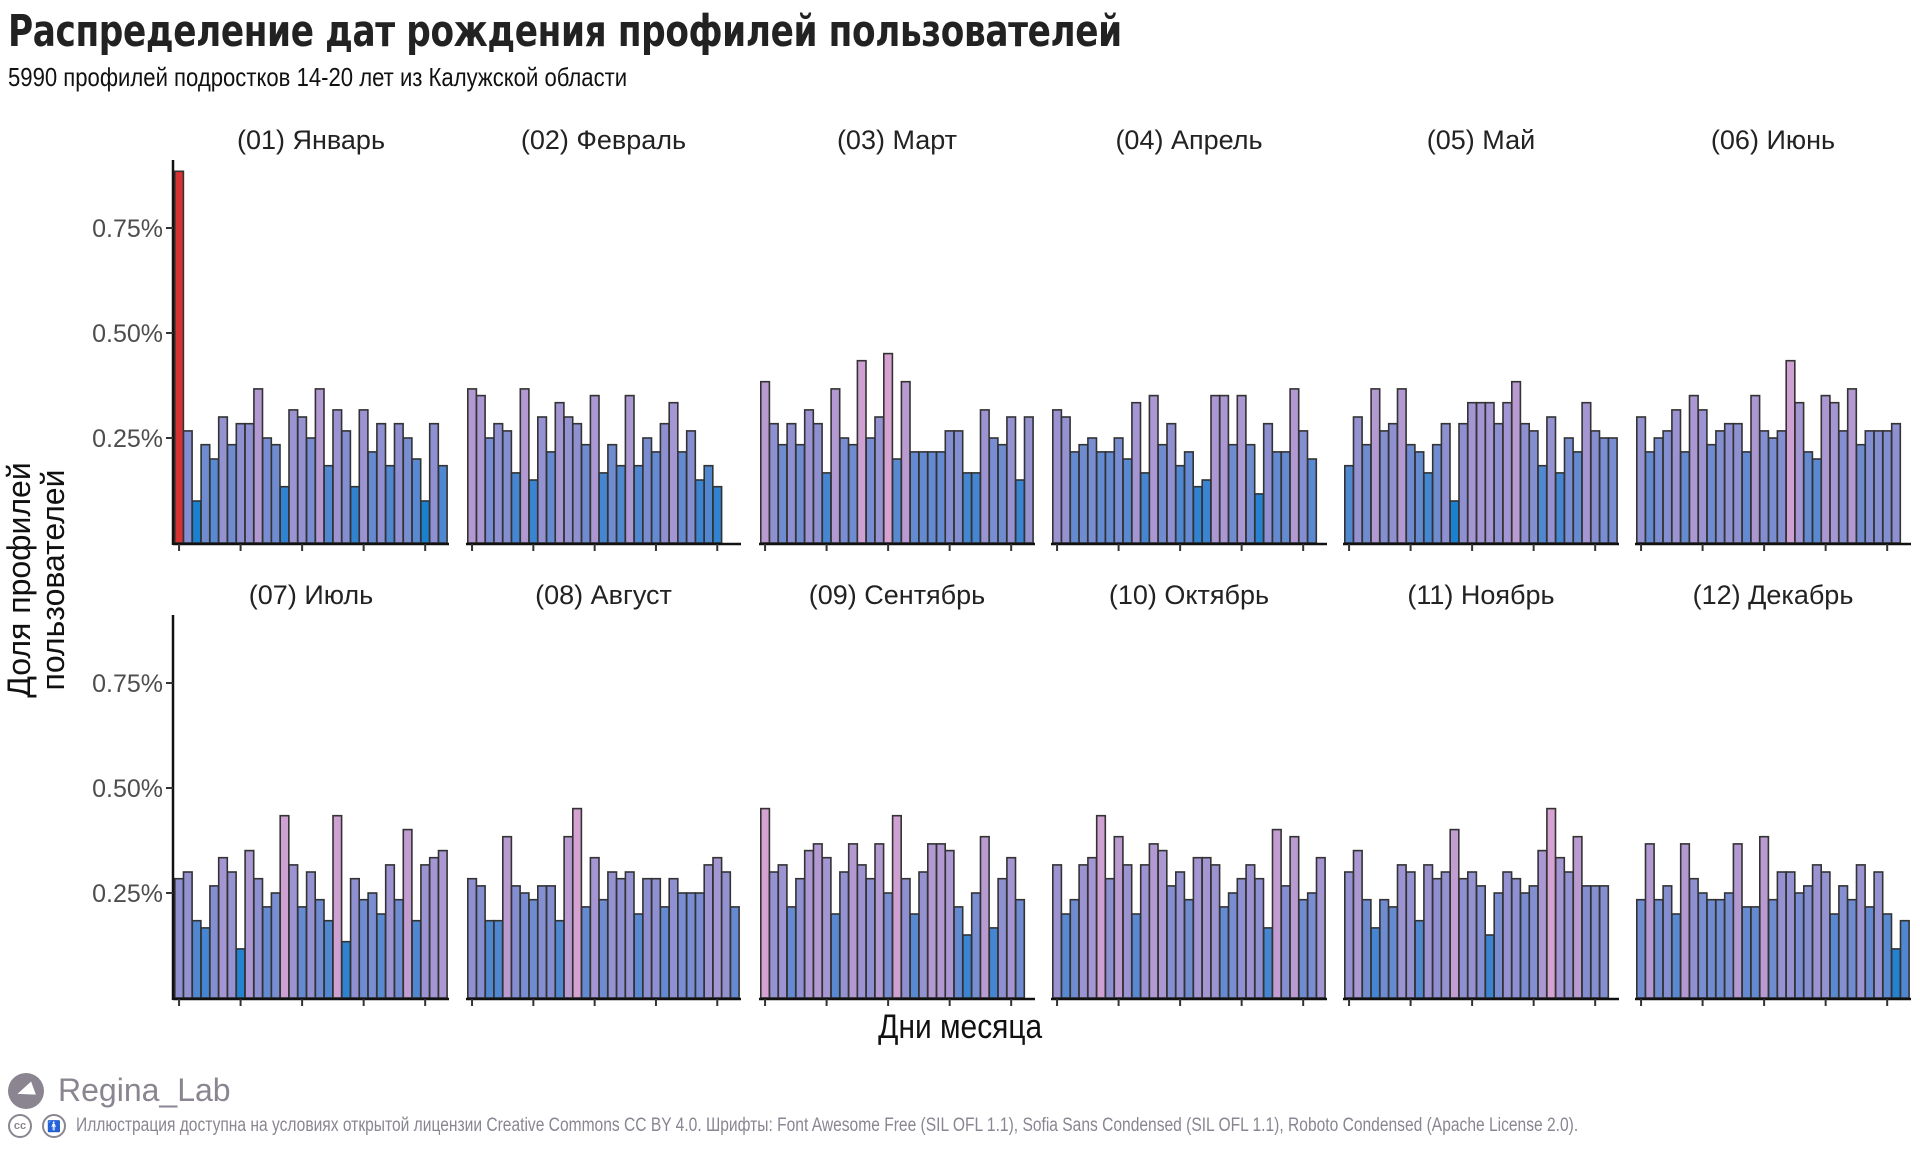 This screenshot has height=1152, width=1920. What do you see at coordinates (119, 1090) in the screenshot?
I see `footer-brand: Regina_Lab` at bounding box center [119, 1090].